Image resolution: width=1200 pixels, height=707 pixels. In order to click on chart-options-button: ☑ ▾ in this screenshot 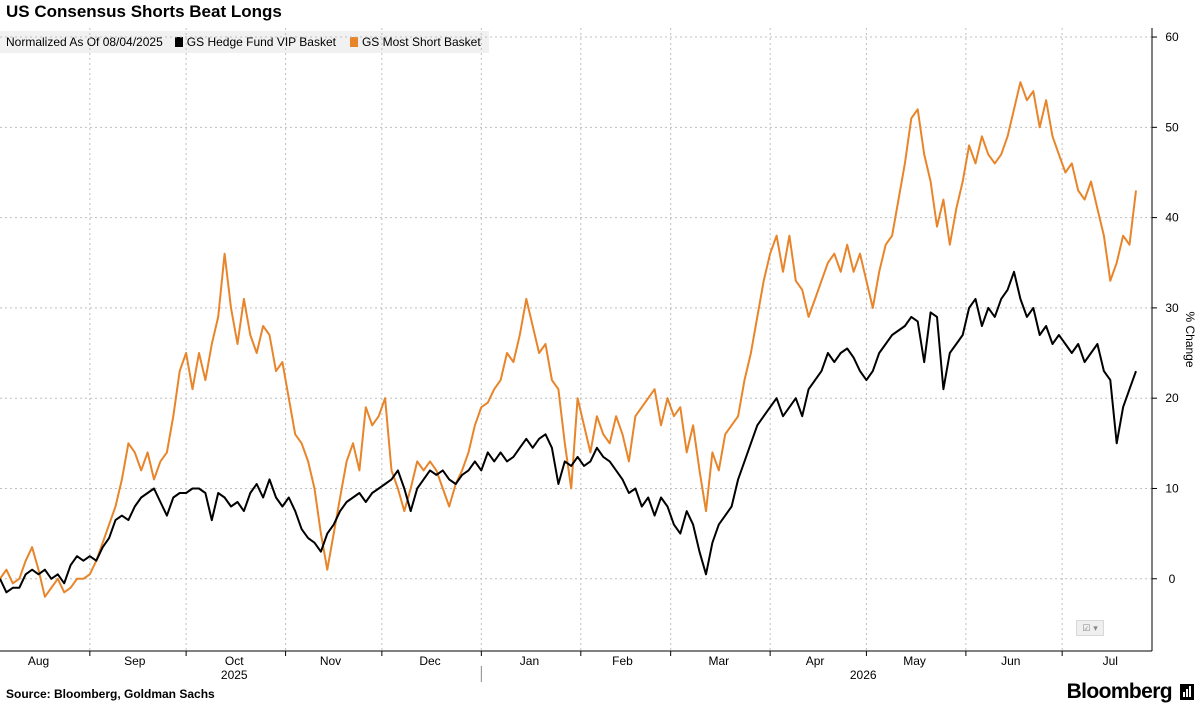, I will do `click(1090, 628)`.